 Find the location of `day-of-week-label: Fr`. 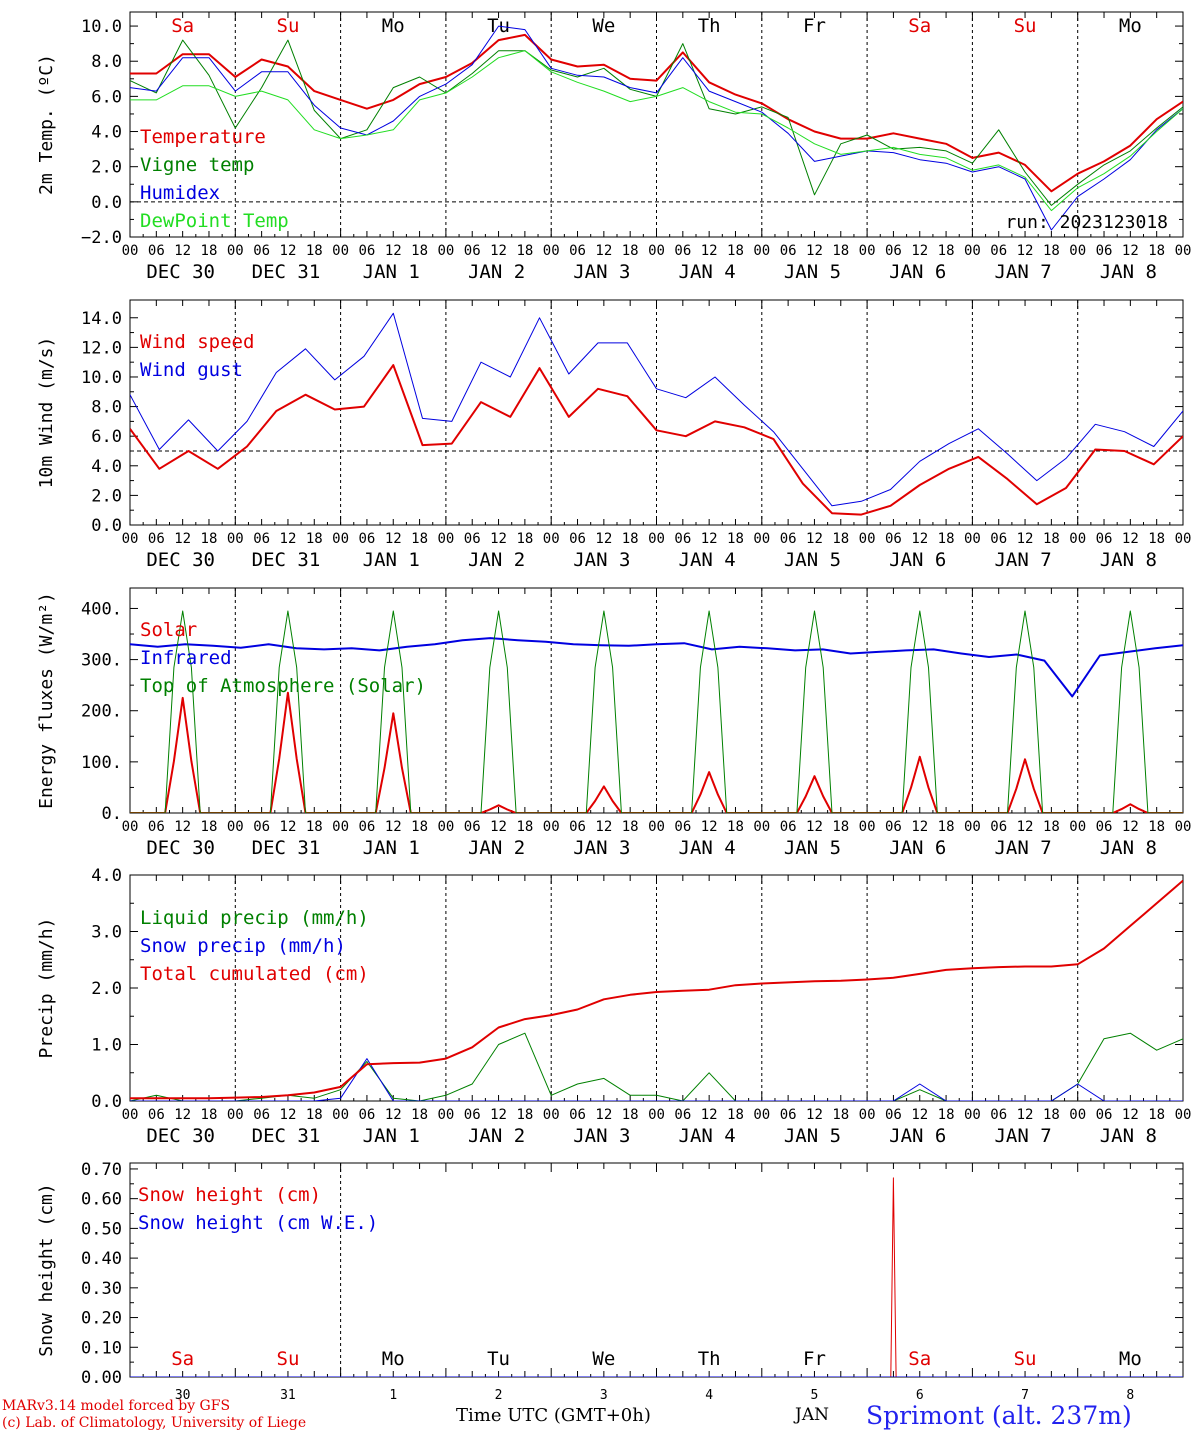

day-of-week-label: Fr is located at coordinates (814, 1359).